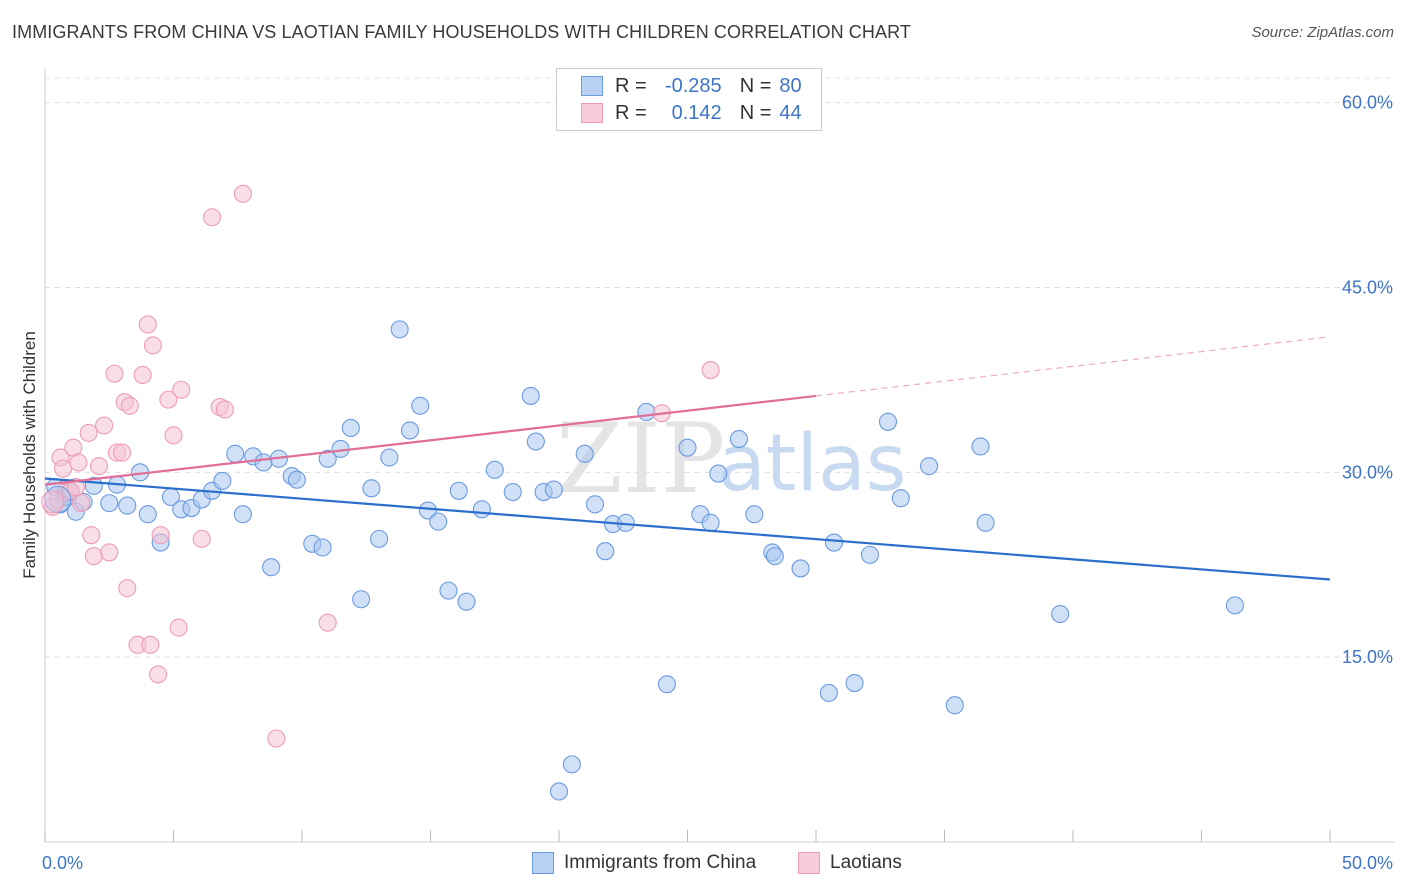 The height and width of the screenshot is (892, 1406). I want to click on y-tick-label: 15.0%, so click(1367, 657).